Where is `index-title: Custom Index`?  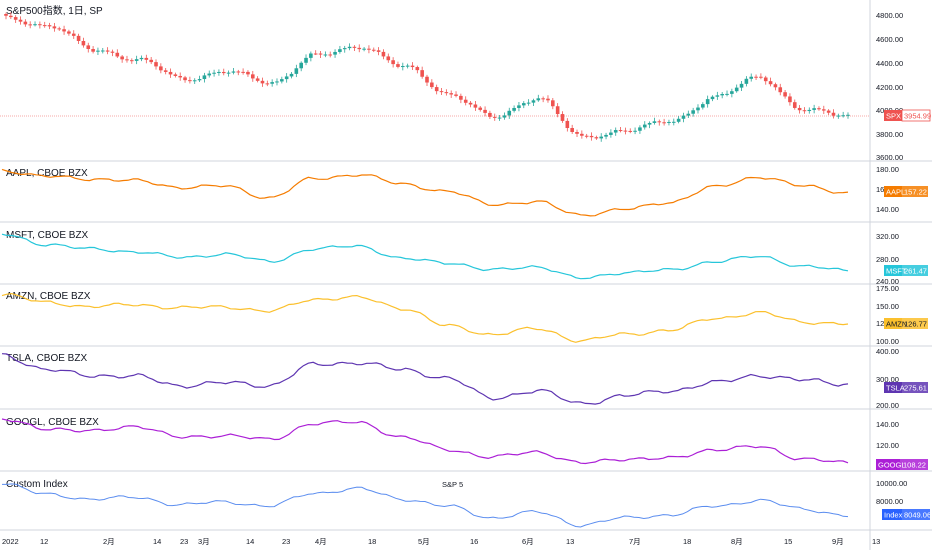
index-title: Custom Index is located at coordinates (37, 484).